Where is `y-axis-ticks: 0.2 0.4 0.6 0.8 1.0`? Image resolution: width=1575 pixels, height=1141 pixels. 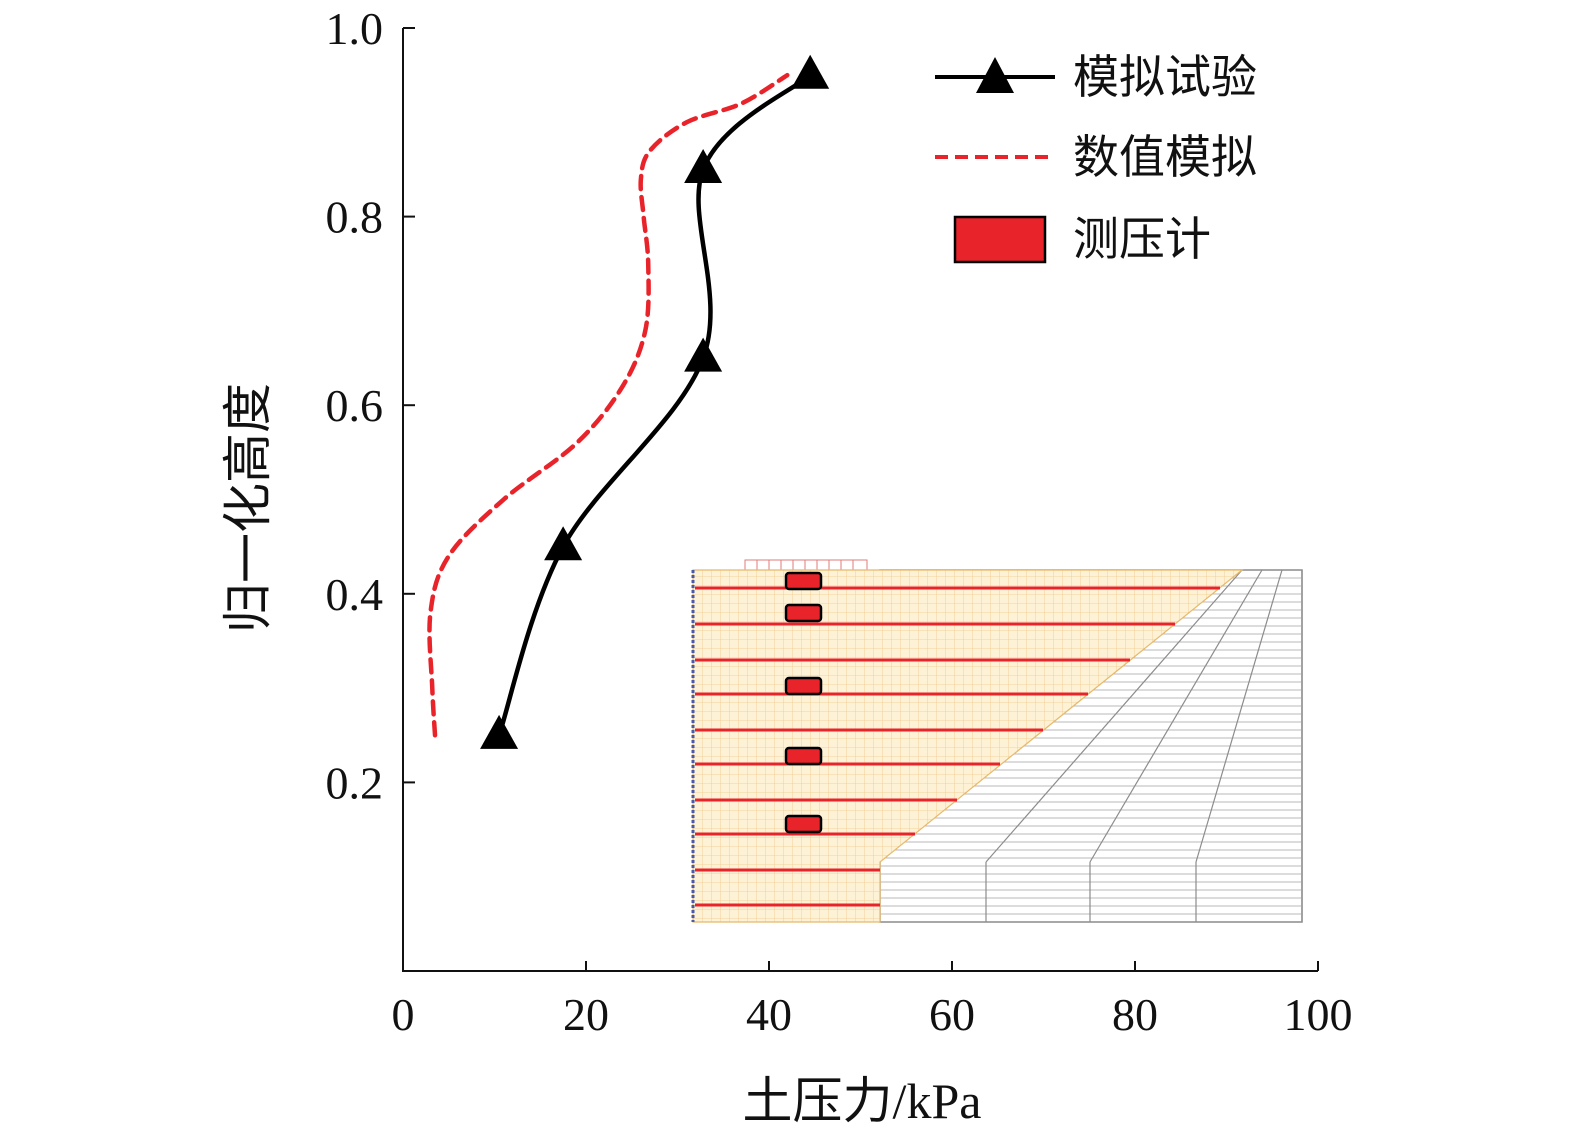
y-axis-ticks: 0.2 0.4 0.6 0.8 1.0 is located at coordinates (370, 405).